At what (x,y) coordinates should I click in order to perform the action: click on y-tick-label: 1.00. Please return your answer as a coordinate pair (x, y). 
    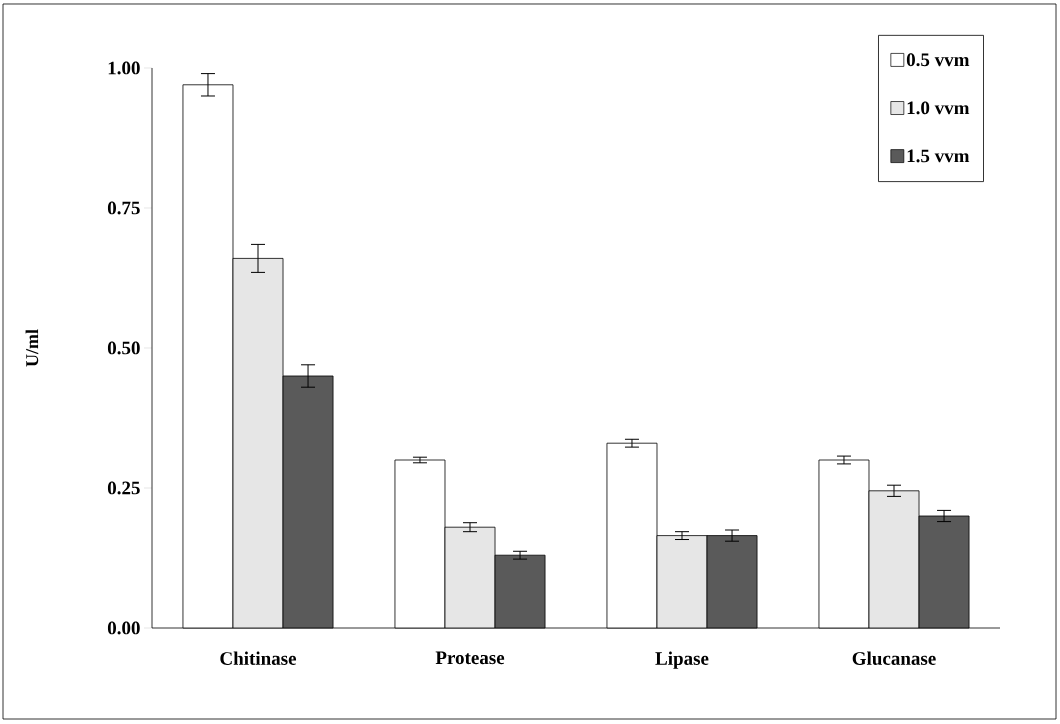
    Looking at the image, I should click on (124, 68).